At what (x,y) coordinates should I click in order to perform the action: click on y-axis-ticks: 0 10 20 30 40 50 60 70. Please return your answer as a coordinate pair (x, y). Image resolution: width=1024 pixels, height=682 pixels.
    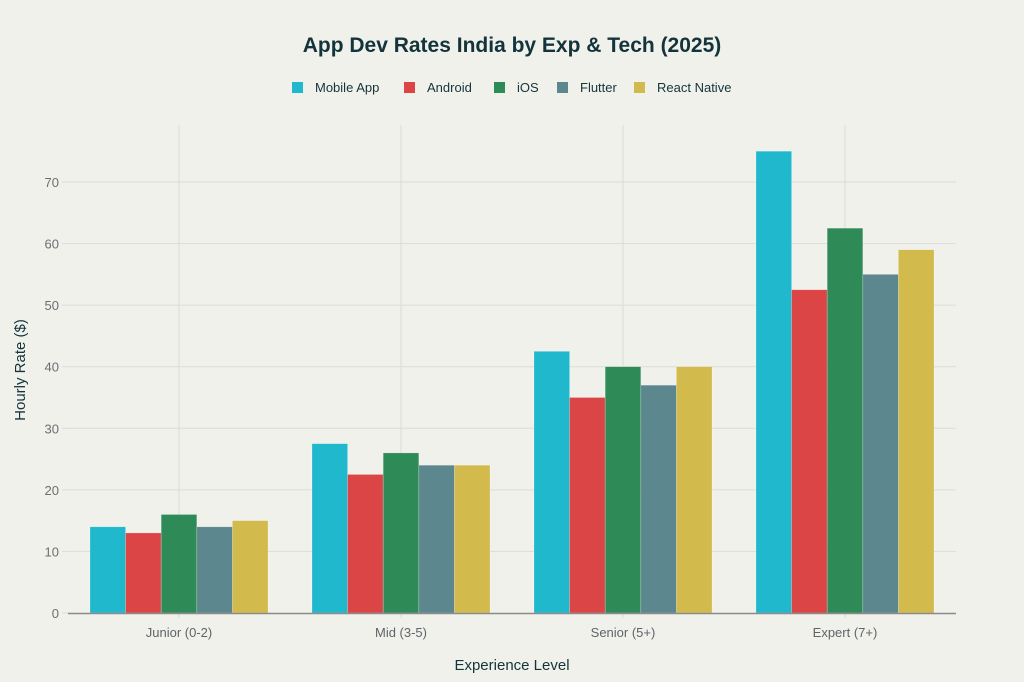
    Looking at the image, I should click on (56, 398).